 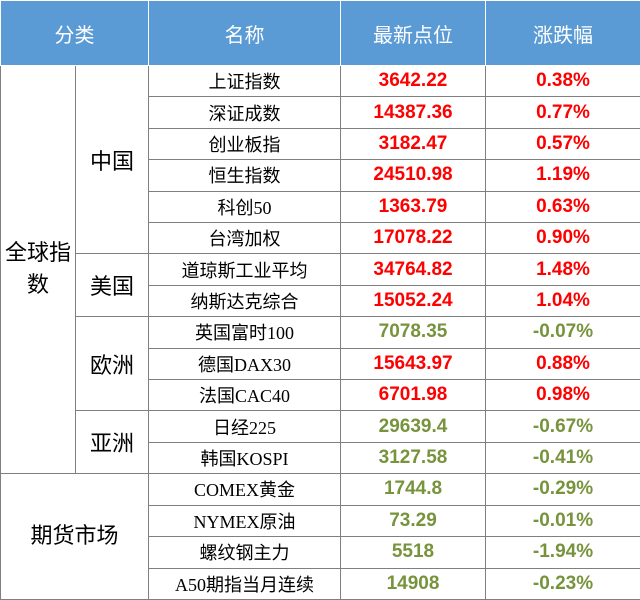 I want to click on index-name: 创业板指, so click(x=244, y=144).